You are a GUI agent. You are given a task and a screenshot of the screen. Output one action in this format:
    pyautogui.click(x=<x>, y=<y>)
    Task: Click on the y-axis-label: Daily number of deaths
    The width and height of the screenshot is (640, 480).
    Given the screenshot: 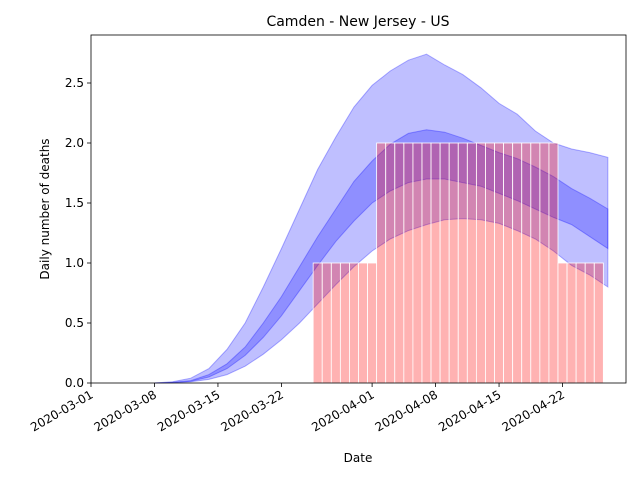 What is the action you would take?
    pyautogui.click(x=45, y=208)
    